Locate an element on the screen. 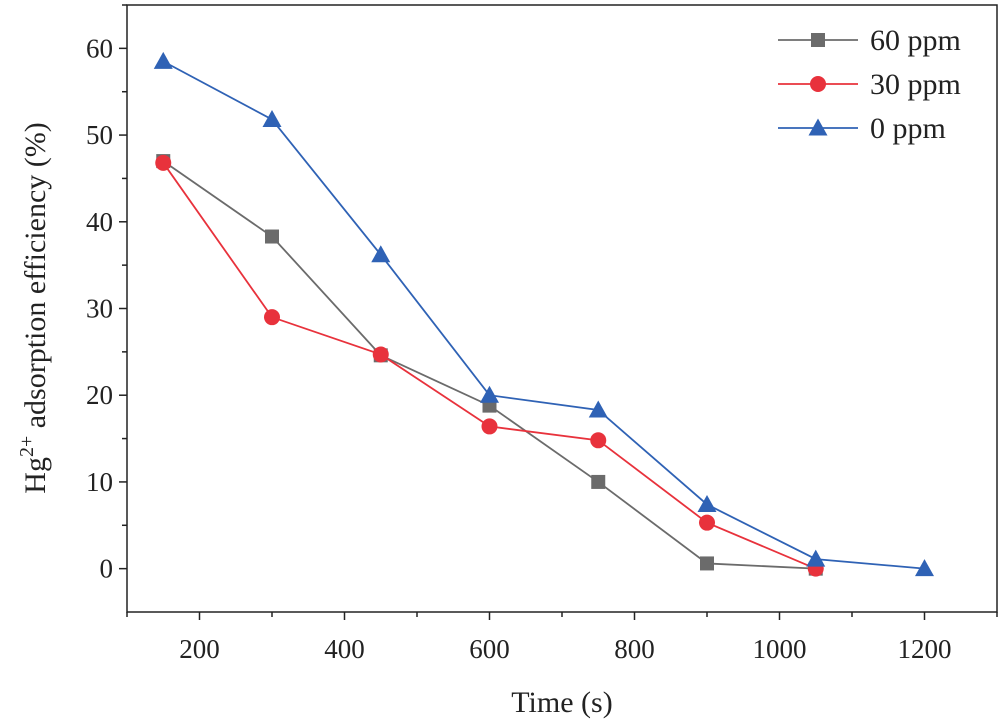  legend-item: 30 ppm is located at coordinates (869, 84).